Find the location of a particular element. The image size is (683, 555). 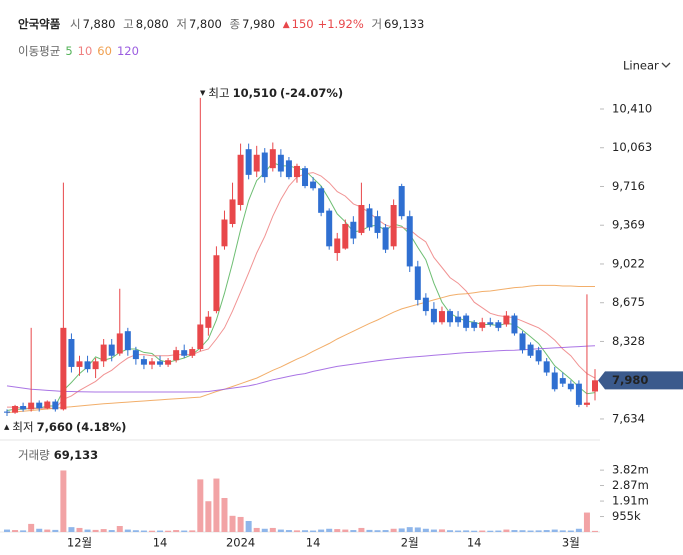

open-value: 7,880 is located at coordinates (99, 24).